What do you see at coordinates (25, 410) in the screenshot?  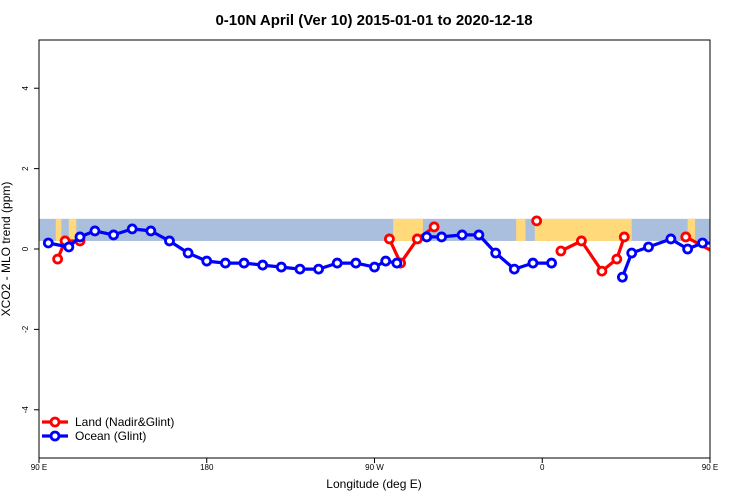 I see `y-tick-label: -4` at bounding box center [25, 410].